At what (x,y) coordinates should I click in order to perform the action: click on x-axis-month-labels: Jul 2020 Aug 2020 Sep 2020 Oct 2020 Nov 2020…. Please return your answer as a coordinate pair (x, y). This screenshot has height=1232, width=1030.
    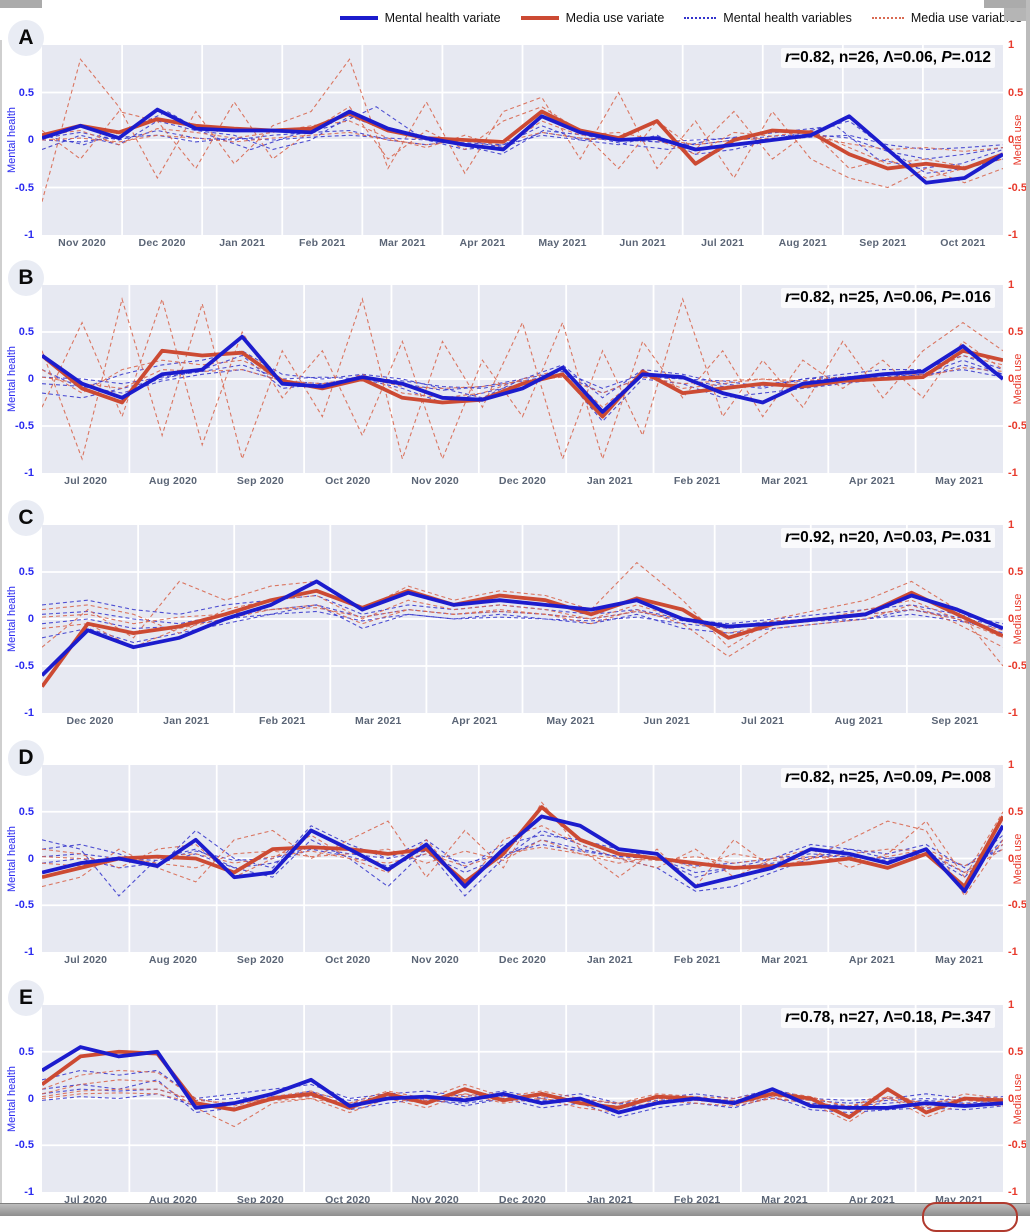
    Looking at the image, I should click on (522, 482).